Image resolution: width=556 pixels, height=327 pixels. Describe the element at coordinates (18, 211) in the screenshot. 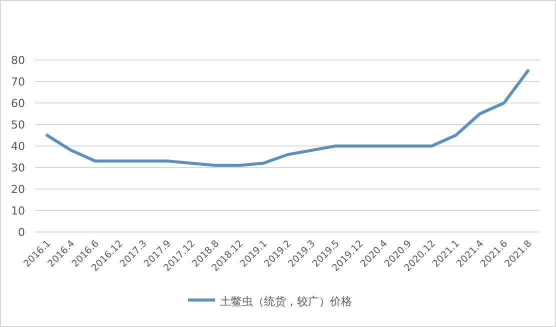

I see `y-tick-label: 10` at that location.